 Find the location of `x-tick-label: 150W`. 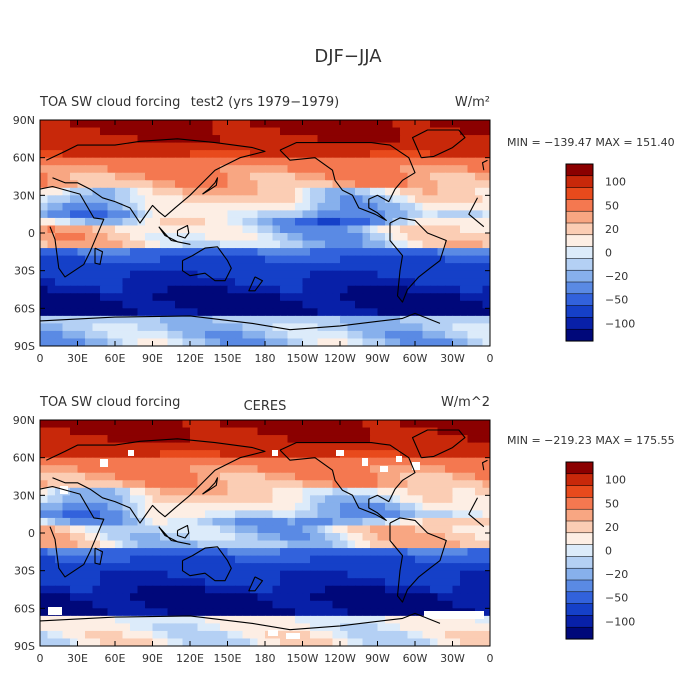

x-tick-label: 150W is located at coordinates (303, 358).